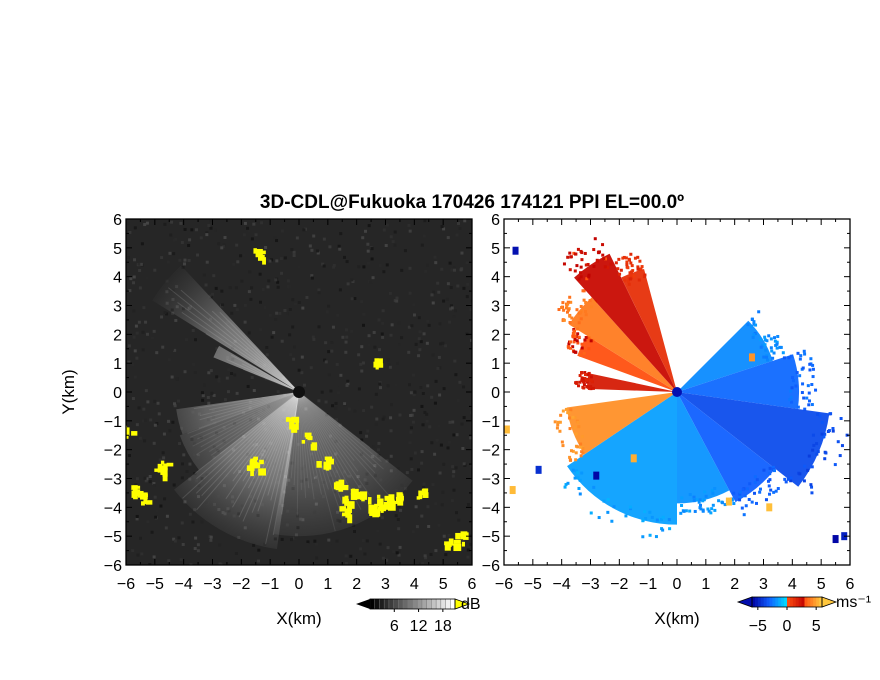 The width and height of the screenshot is (880, 680). I want to click on y-tick-label: 4, so click(495, 278).